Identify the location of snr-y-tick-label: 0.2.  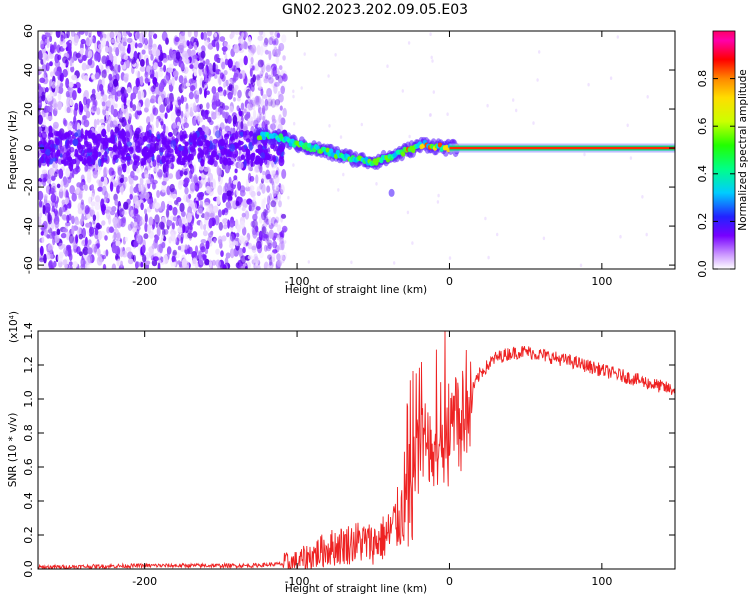
(28, 535).